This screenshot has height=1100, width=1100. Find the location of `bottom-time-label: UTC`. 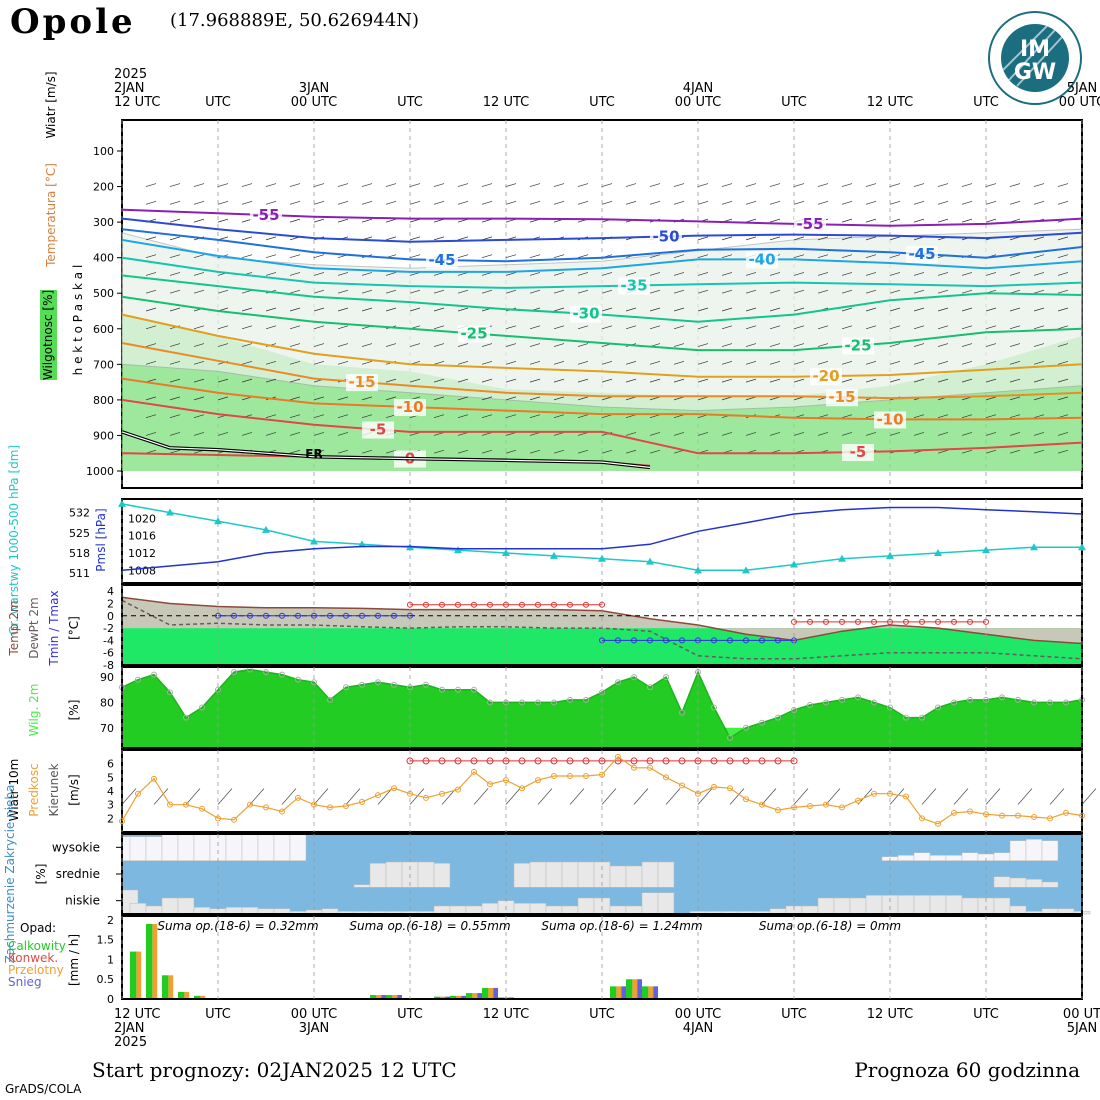

bottom-time-label: UTC is located at coordinates (602, 1014).